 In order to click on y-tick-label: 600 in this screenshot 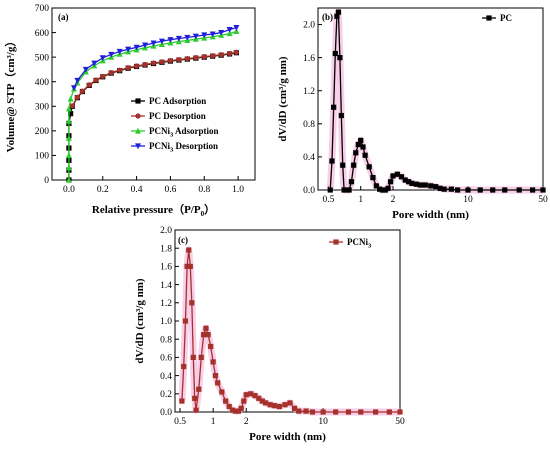, I will do `click(42, 34)`.